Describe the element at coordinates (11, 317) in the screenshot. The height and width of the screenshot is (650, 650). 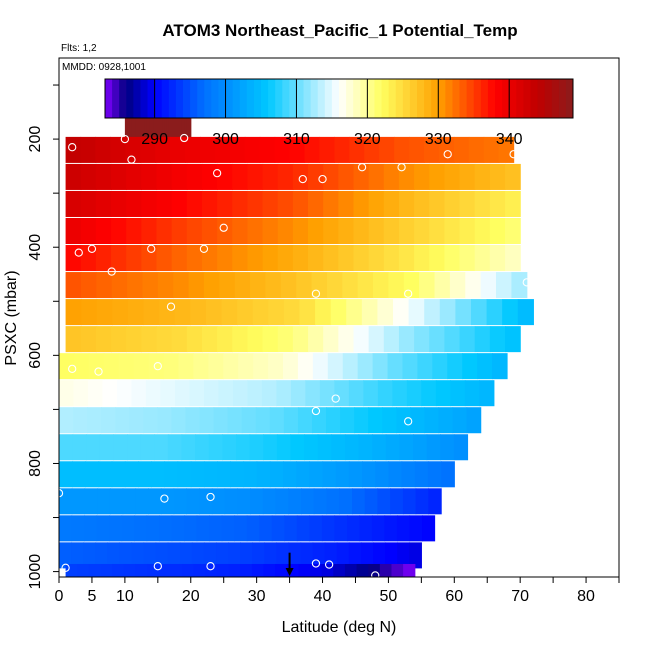
I see `y-axis-title: PSXC (mbar)` at that location.